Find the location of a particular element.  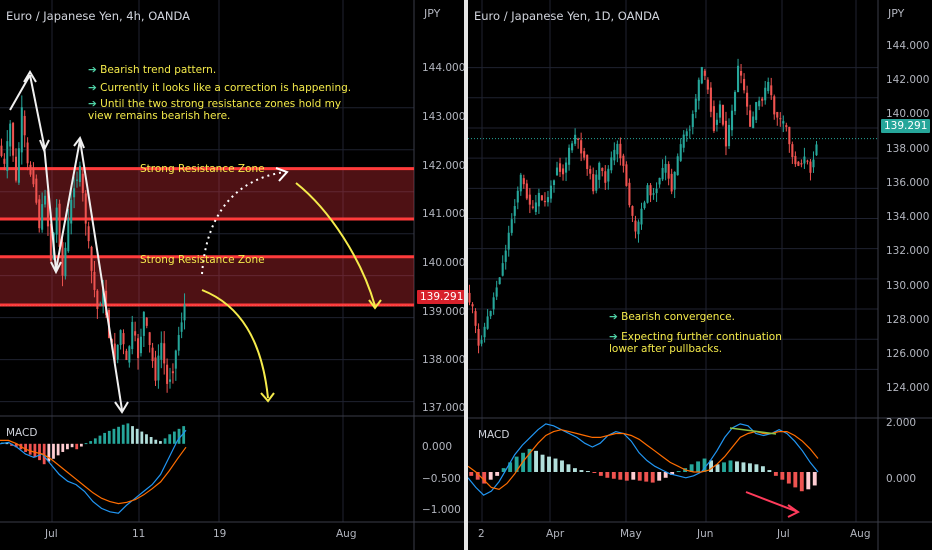

last-price-badge-4h: 139.291 is located at coordinates (440, 297).